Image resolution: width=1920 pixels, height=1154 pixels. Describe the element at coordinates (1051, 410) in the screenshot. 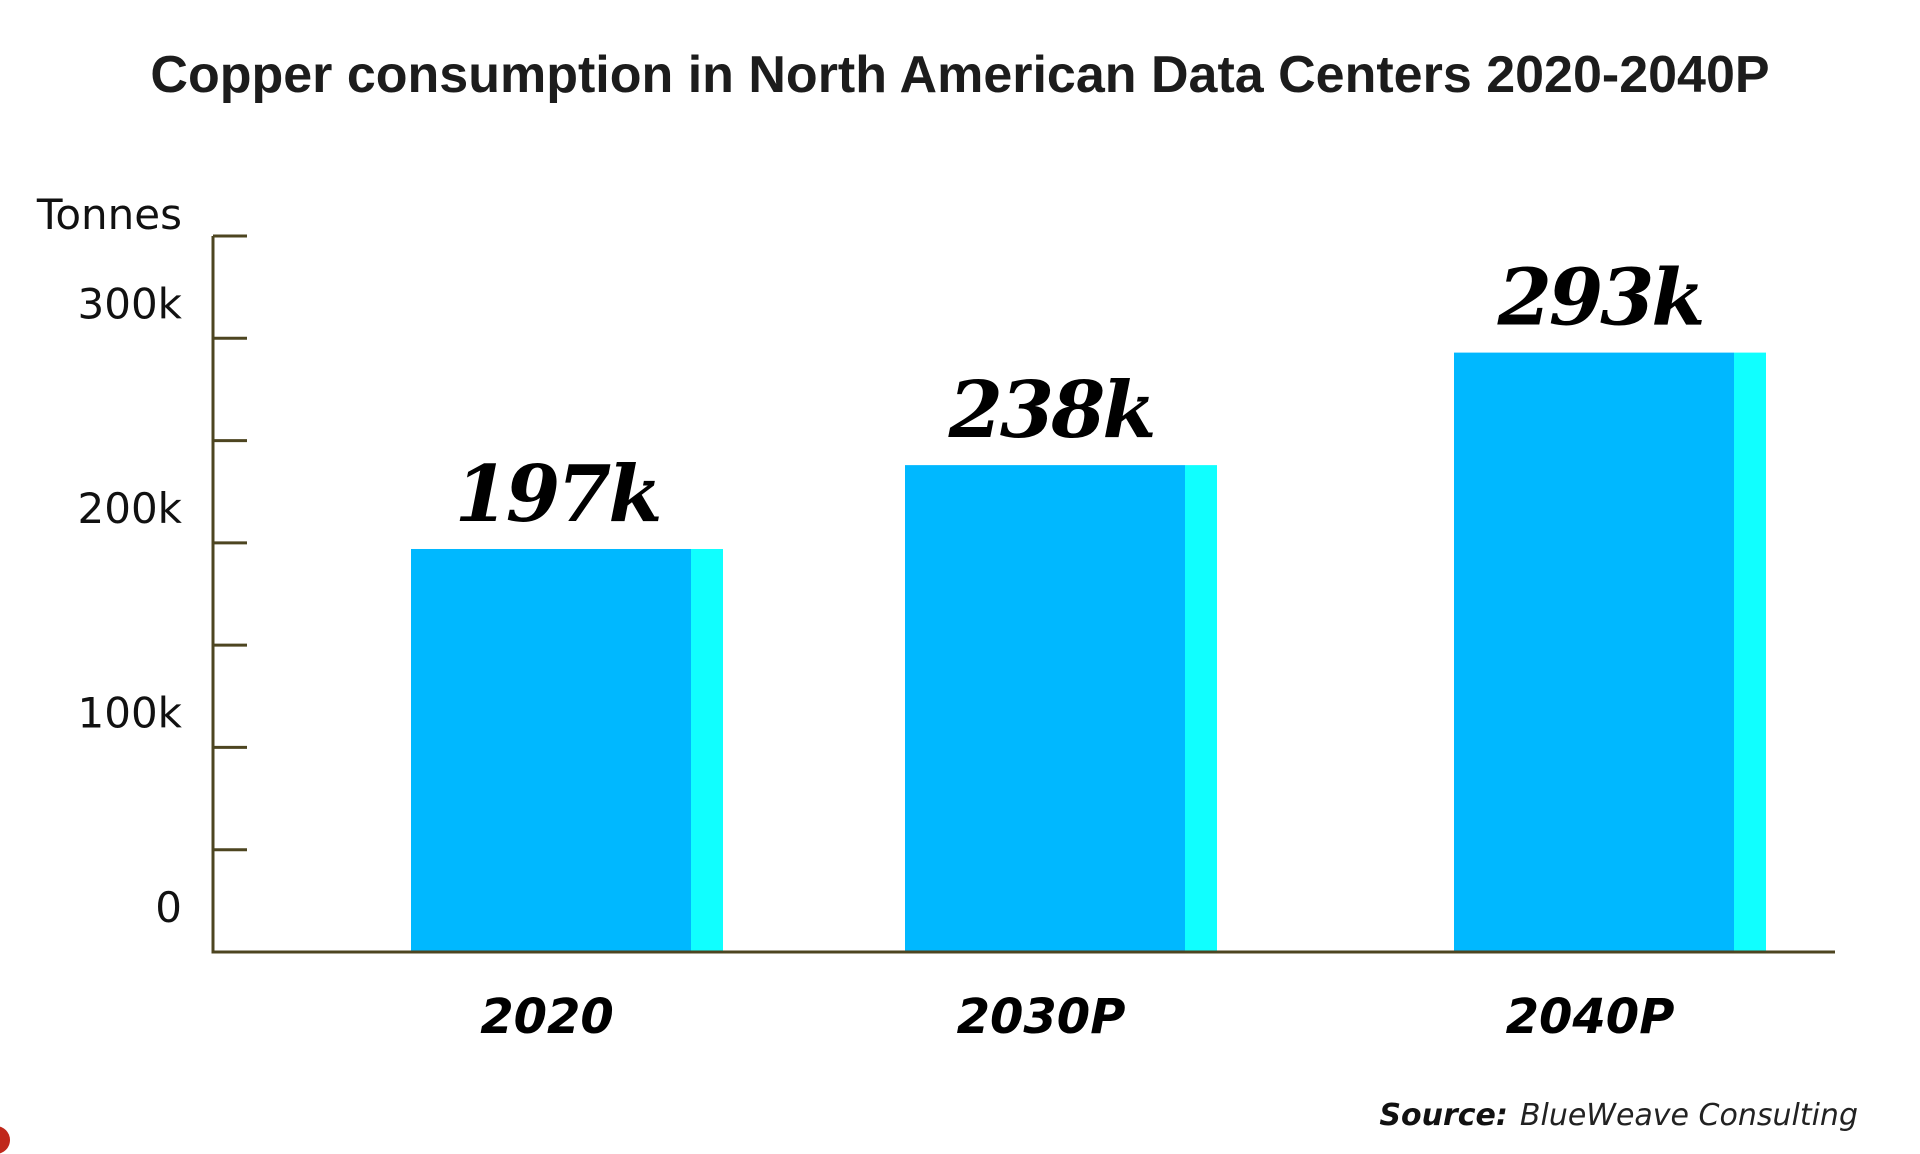

I see `data-label: 238k` at that location.